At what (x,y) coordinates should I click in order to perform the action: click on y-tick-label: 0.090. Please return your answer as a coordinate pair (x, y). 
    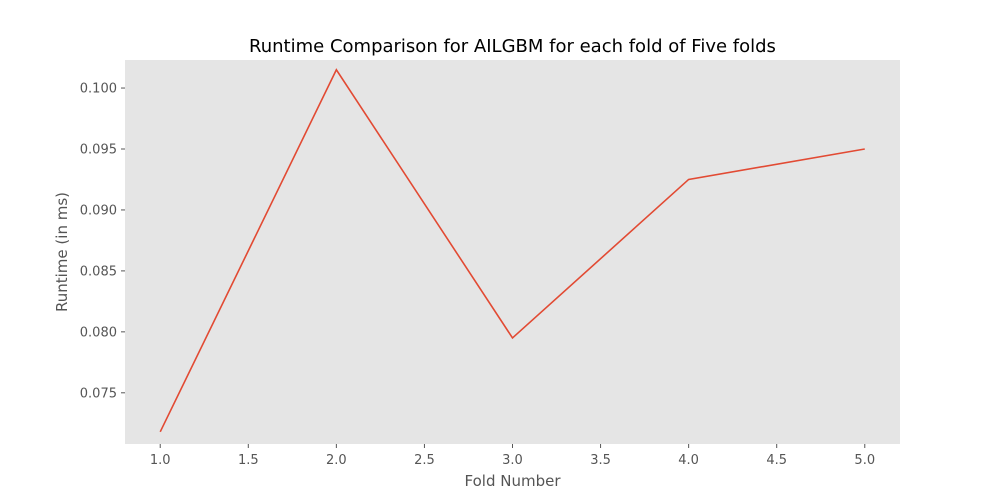
    Looking at the image, I should click on (98, 210).